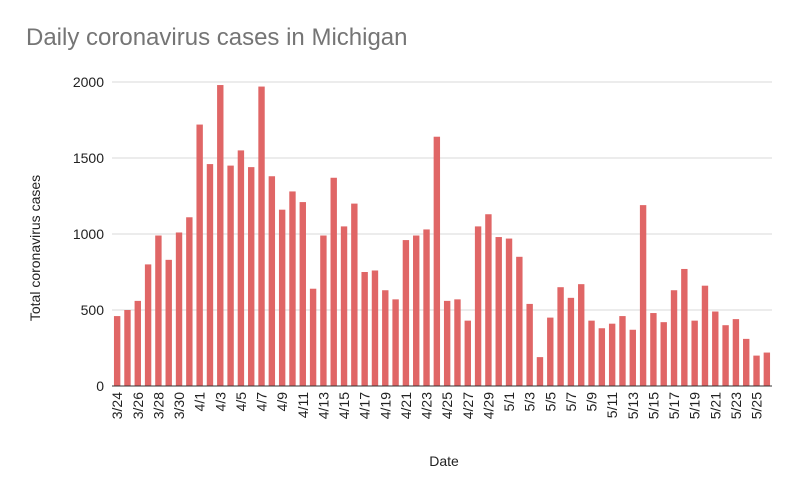 This screenshot has width=800, height=495. I want to click on y-axis-label: Total coronavirus cases, so click(35, 248).